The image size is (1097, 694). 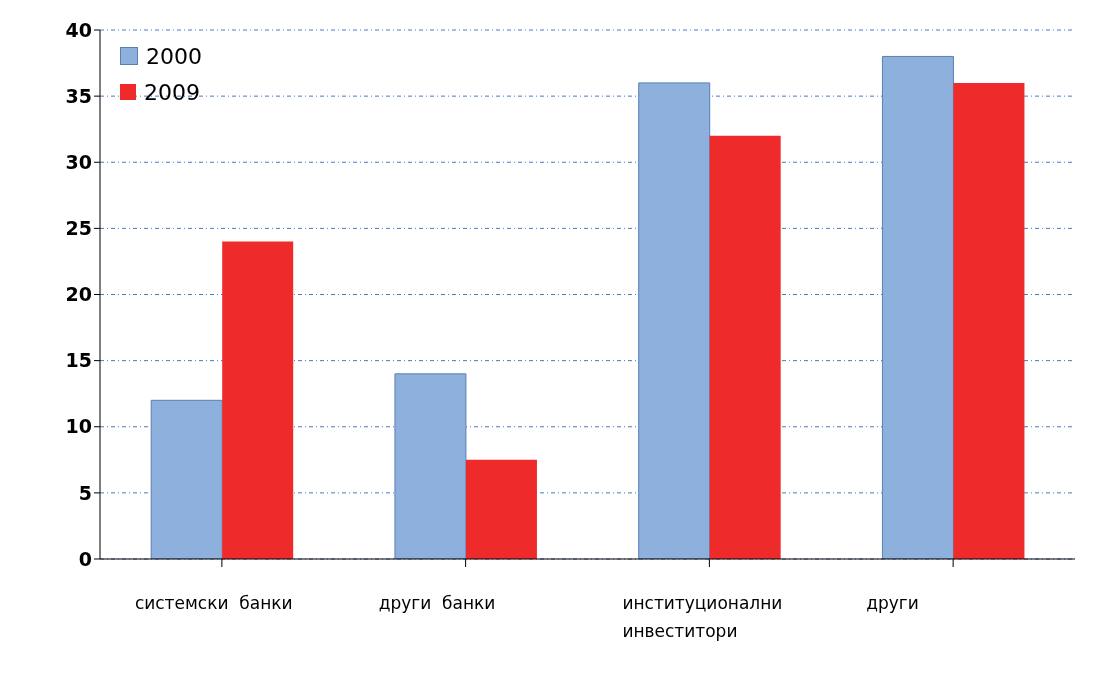 What do you see at coordinates (78, 95) in the screenshot?
I see `y-tick-label: 35` at bounding box center [78, 95].